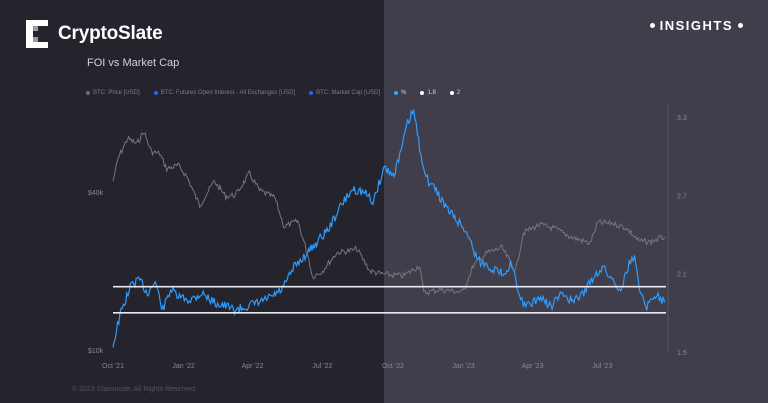  What do you see at coordinates (183, 366) in the screenshot?
I see `x-tick-label: Jan '22` at bounding box center [183, 366].